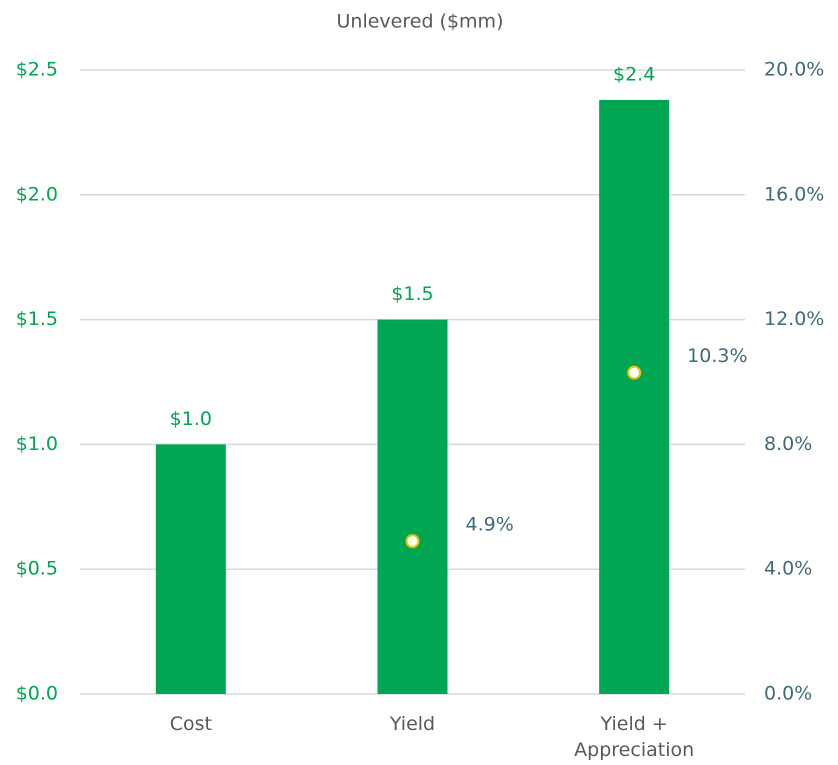 The image size is (838, 765). What do you see at coordinates (634, 74) in the screenshot?
I see `data-label: $2.4` at bounding box center [634, 74].